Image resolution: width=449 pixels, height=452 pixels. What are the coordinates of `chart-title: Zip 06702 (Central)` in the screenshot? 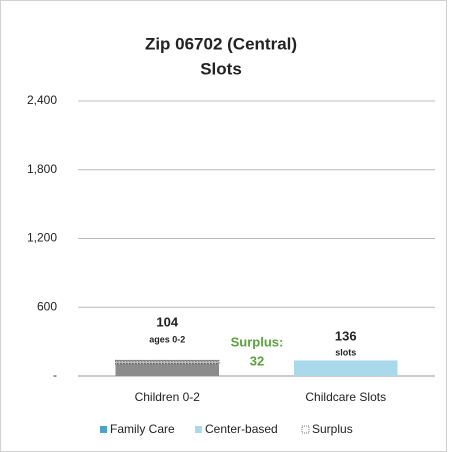 It's located at (221, 43).